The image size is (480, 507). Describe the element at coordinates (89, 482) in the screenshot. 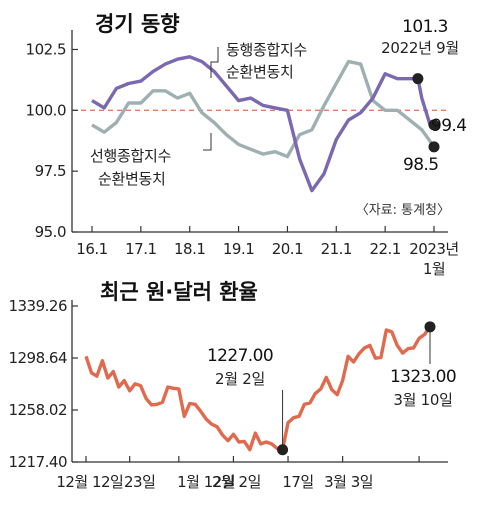

I see `chart2-x-tick-label: 12월 12일` at that location.